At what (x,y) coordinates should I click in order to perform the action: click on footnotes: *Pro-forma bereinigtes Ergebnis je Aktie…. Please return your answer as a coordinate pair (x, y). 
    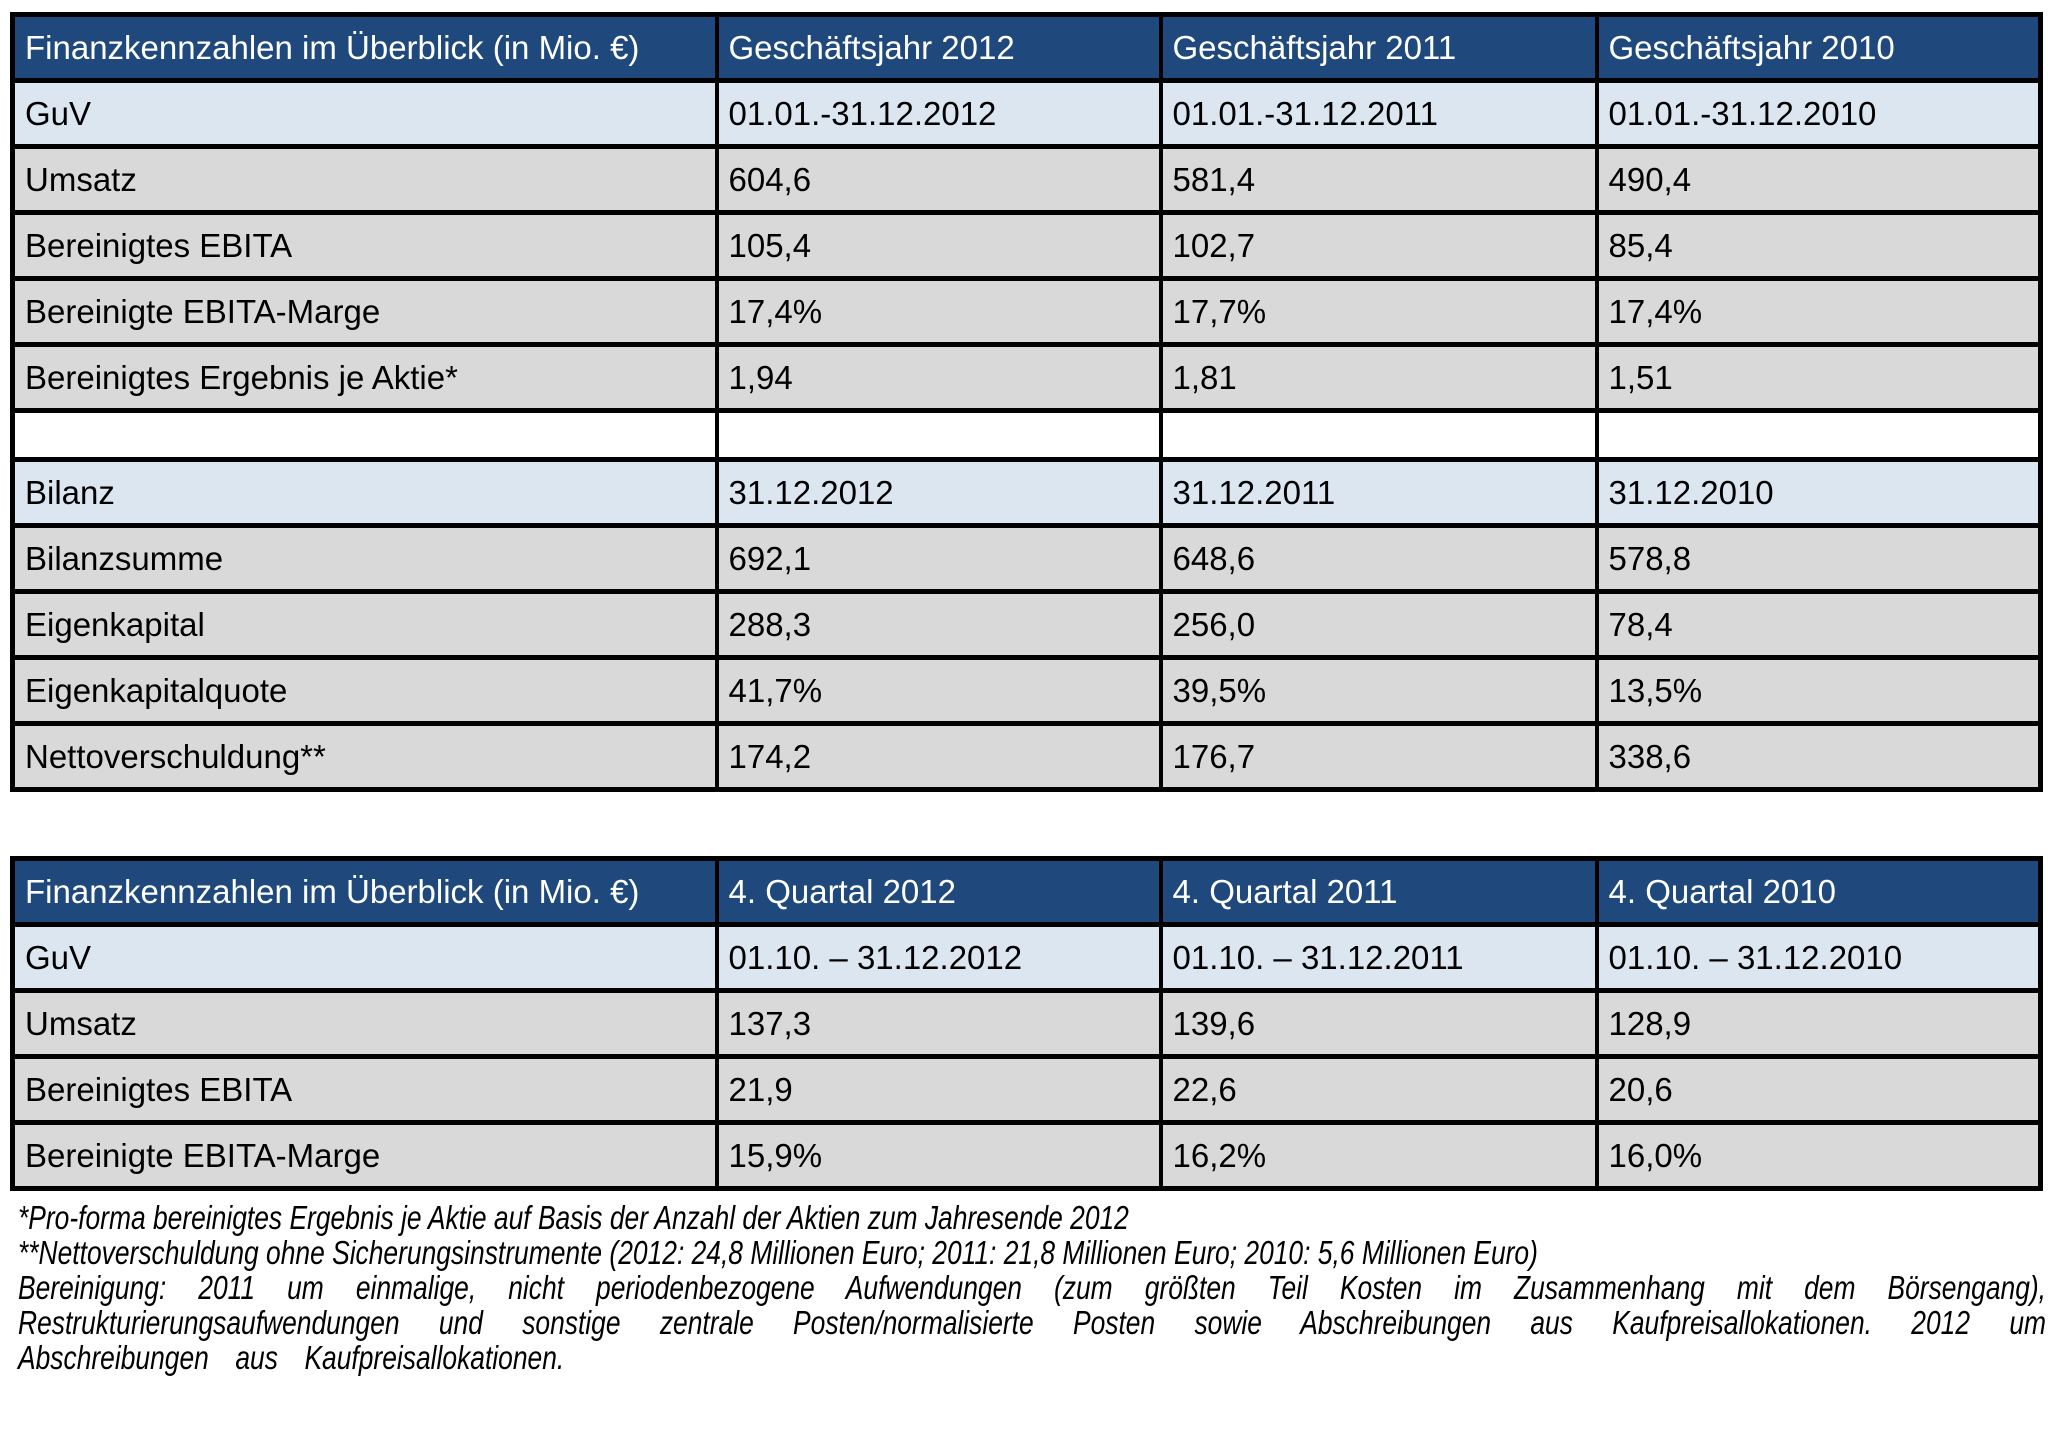
    Looking at the image, I should click on (1032, 1288).